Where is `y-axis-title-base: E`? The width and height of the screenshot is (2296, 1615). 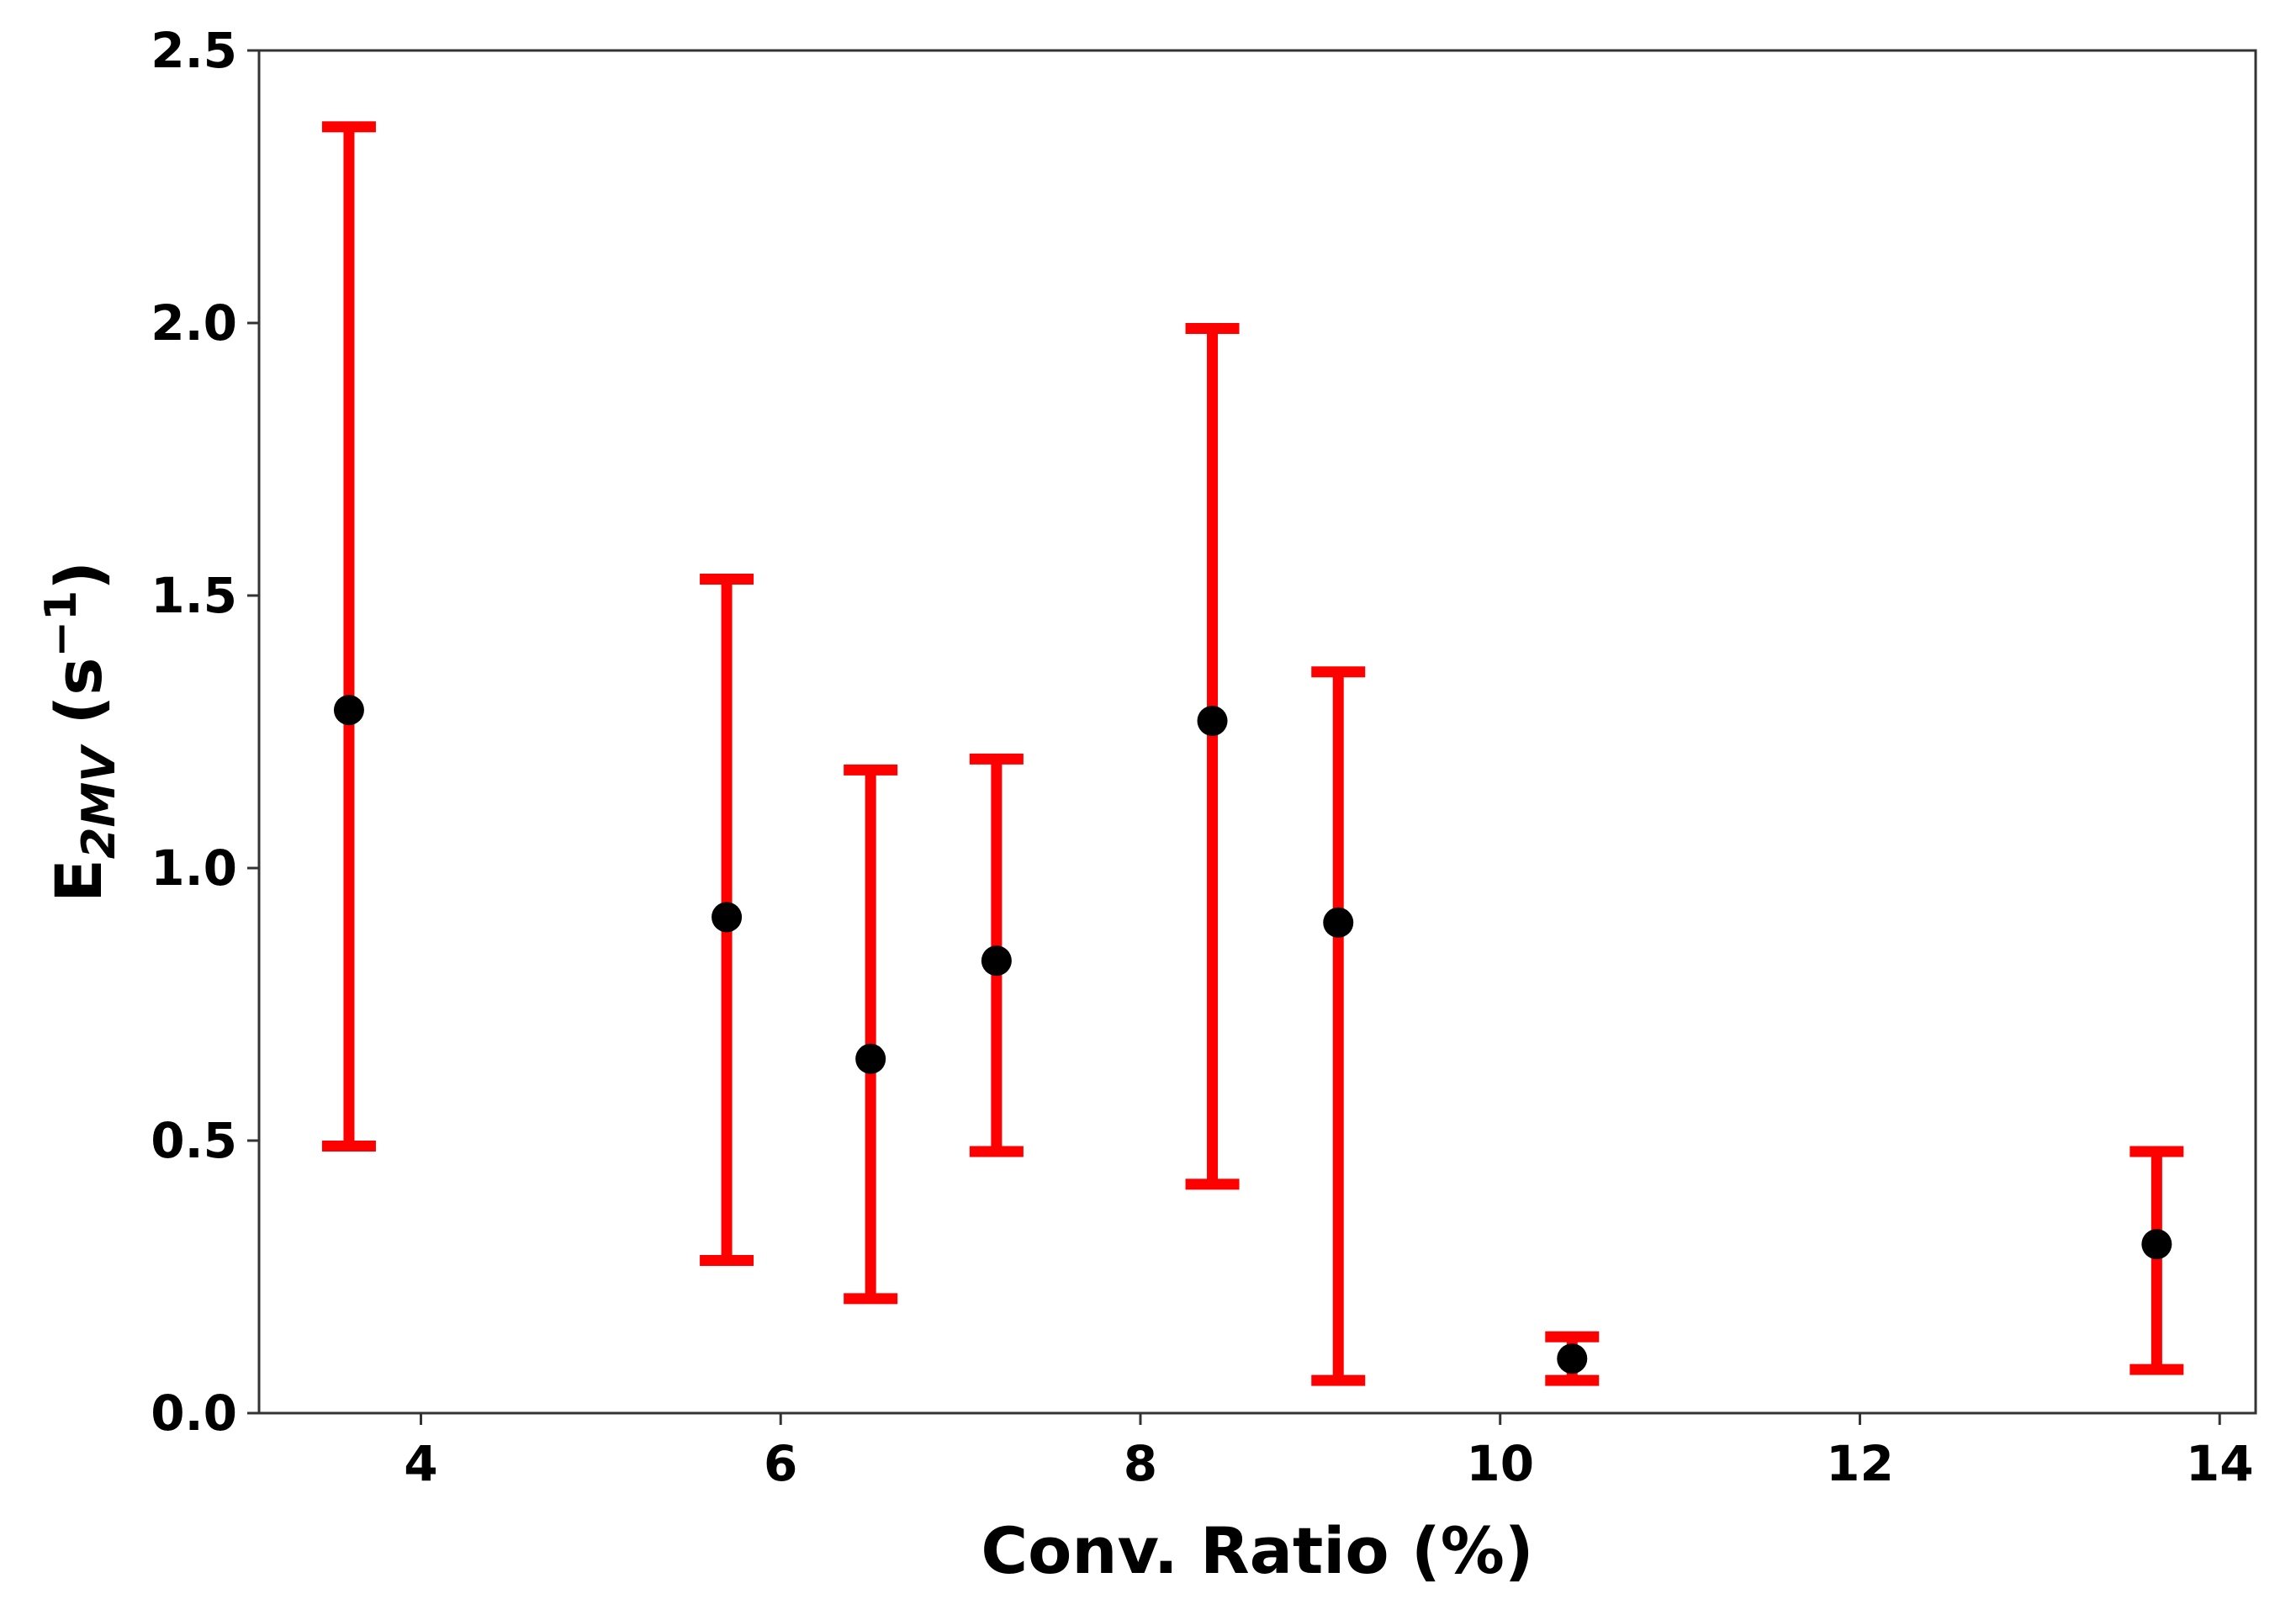
y-axis-title-base: E is located at coordinates (78, 881).